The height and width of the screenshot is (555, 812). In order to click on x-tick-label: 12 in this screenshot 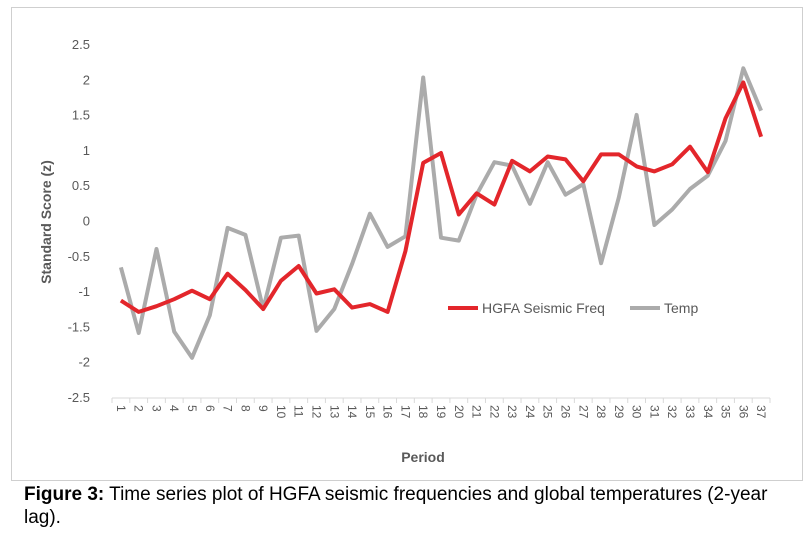, I will do `click(317, 412)`.